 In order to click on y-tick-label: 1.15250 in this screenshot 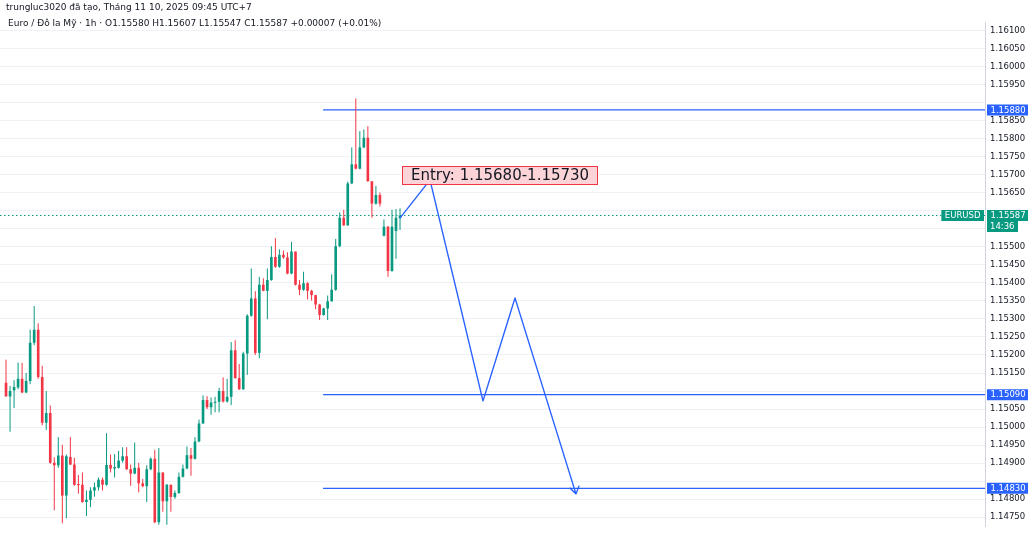, I will do `click(1008, 336)`.